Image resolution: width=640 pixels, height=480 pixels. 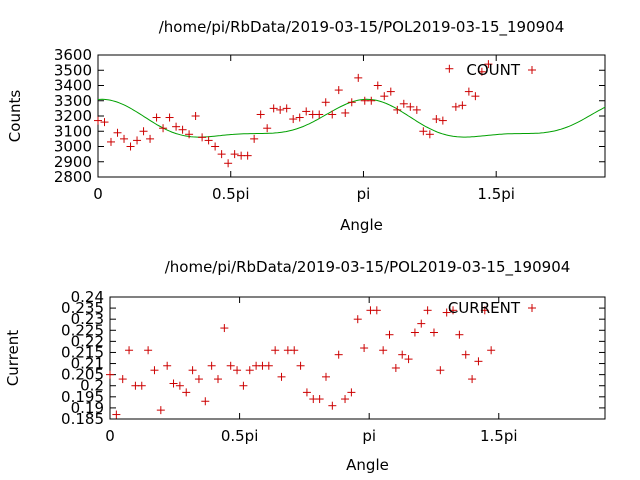 I want to click on y-tick-label: 0.235, so click(x=82, y=308).